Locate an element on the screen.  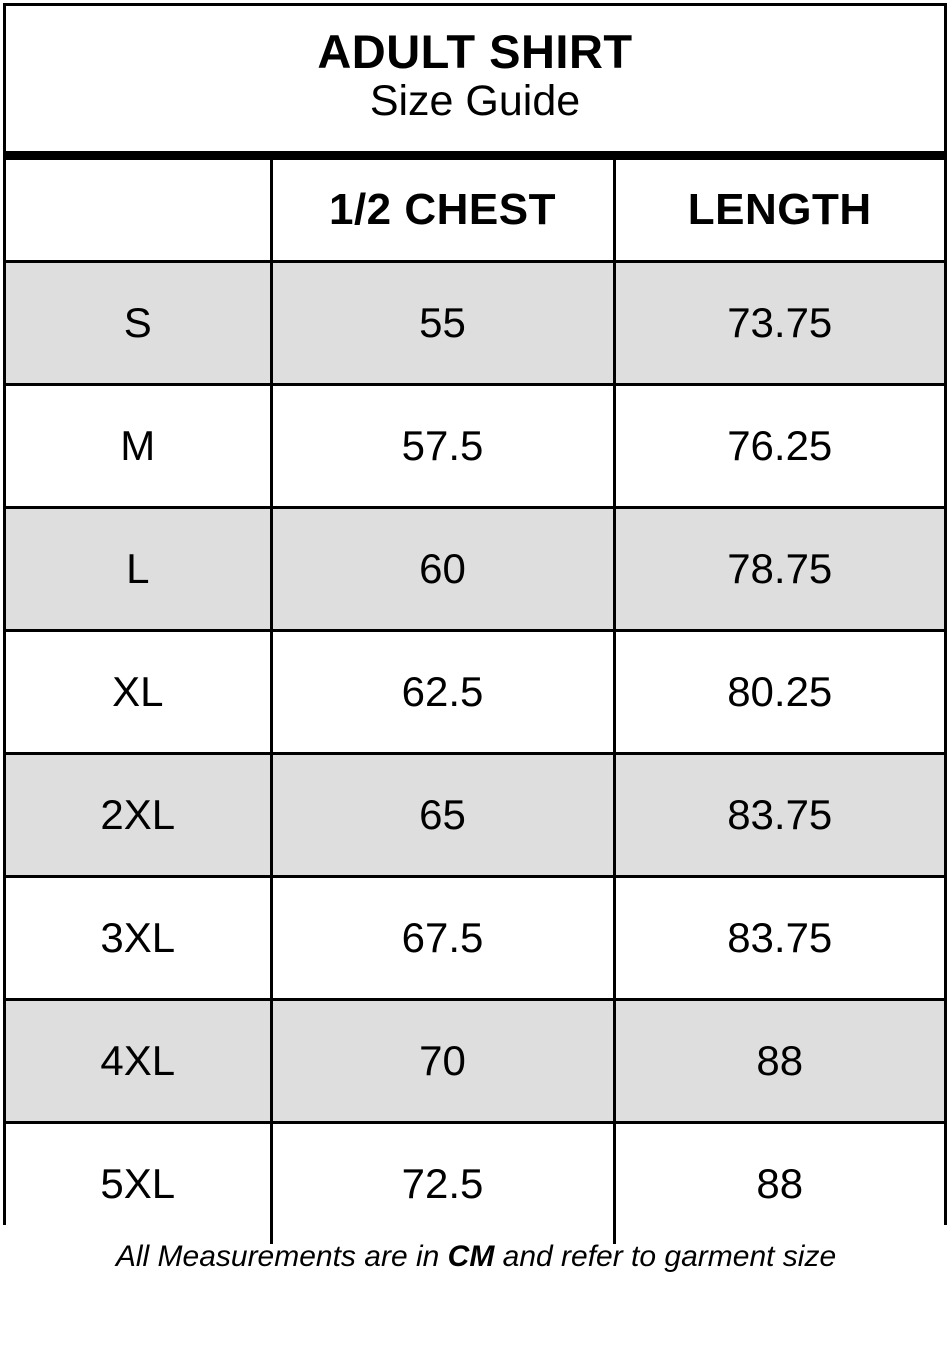
cell-half-chest: 70 is located at coordinates (441, 1061).